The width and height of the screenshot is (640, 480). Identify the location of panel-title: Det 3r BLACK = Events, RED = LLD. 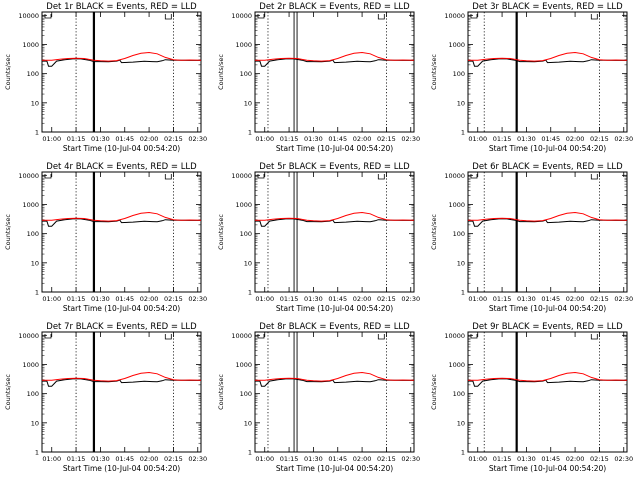
(547, 7).